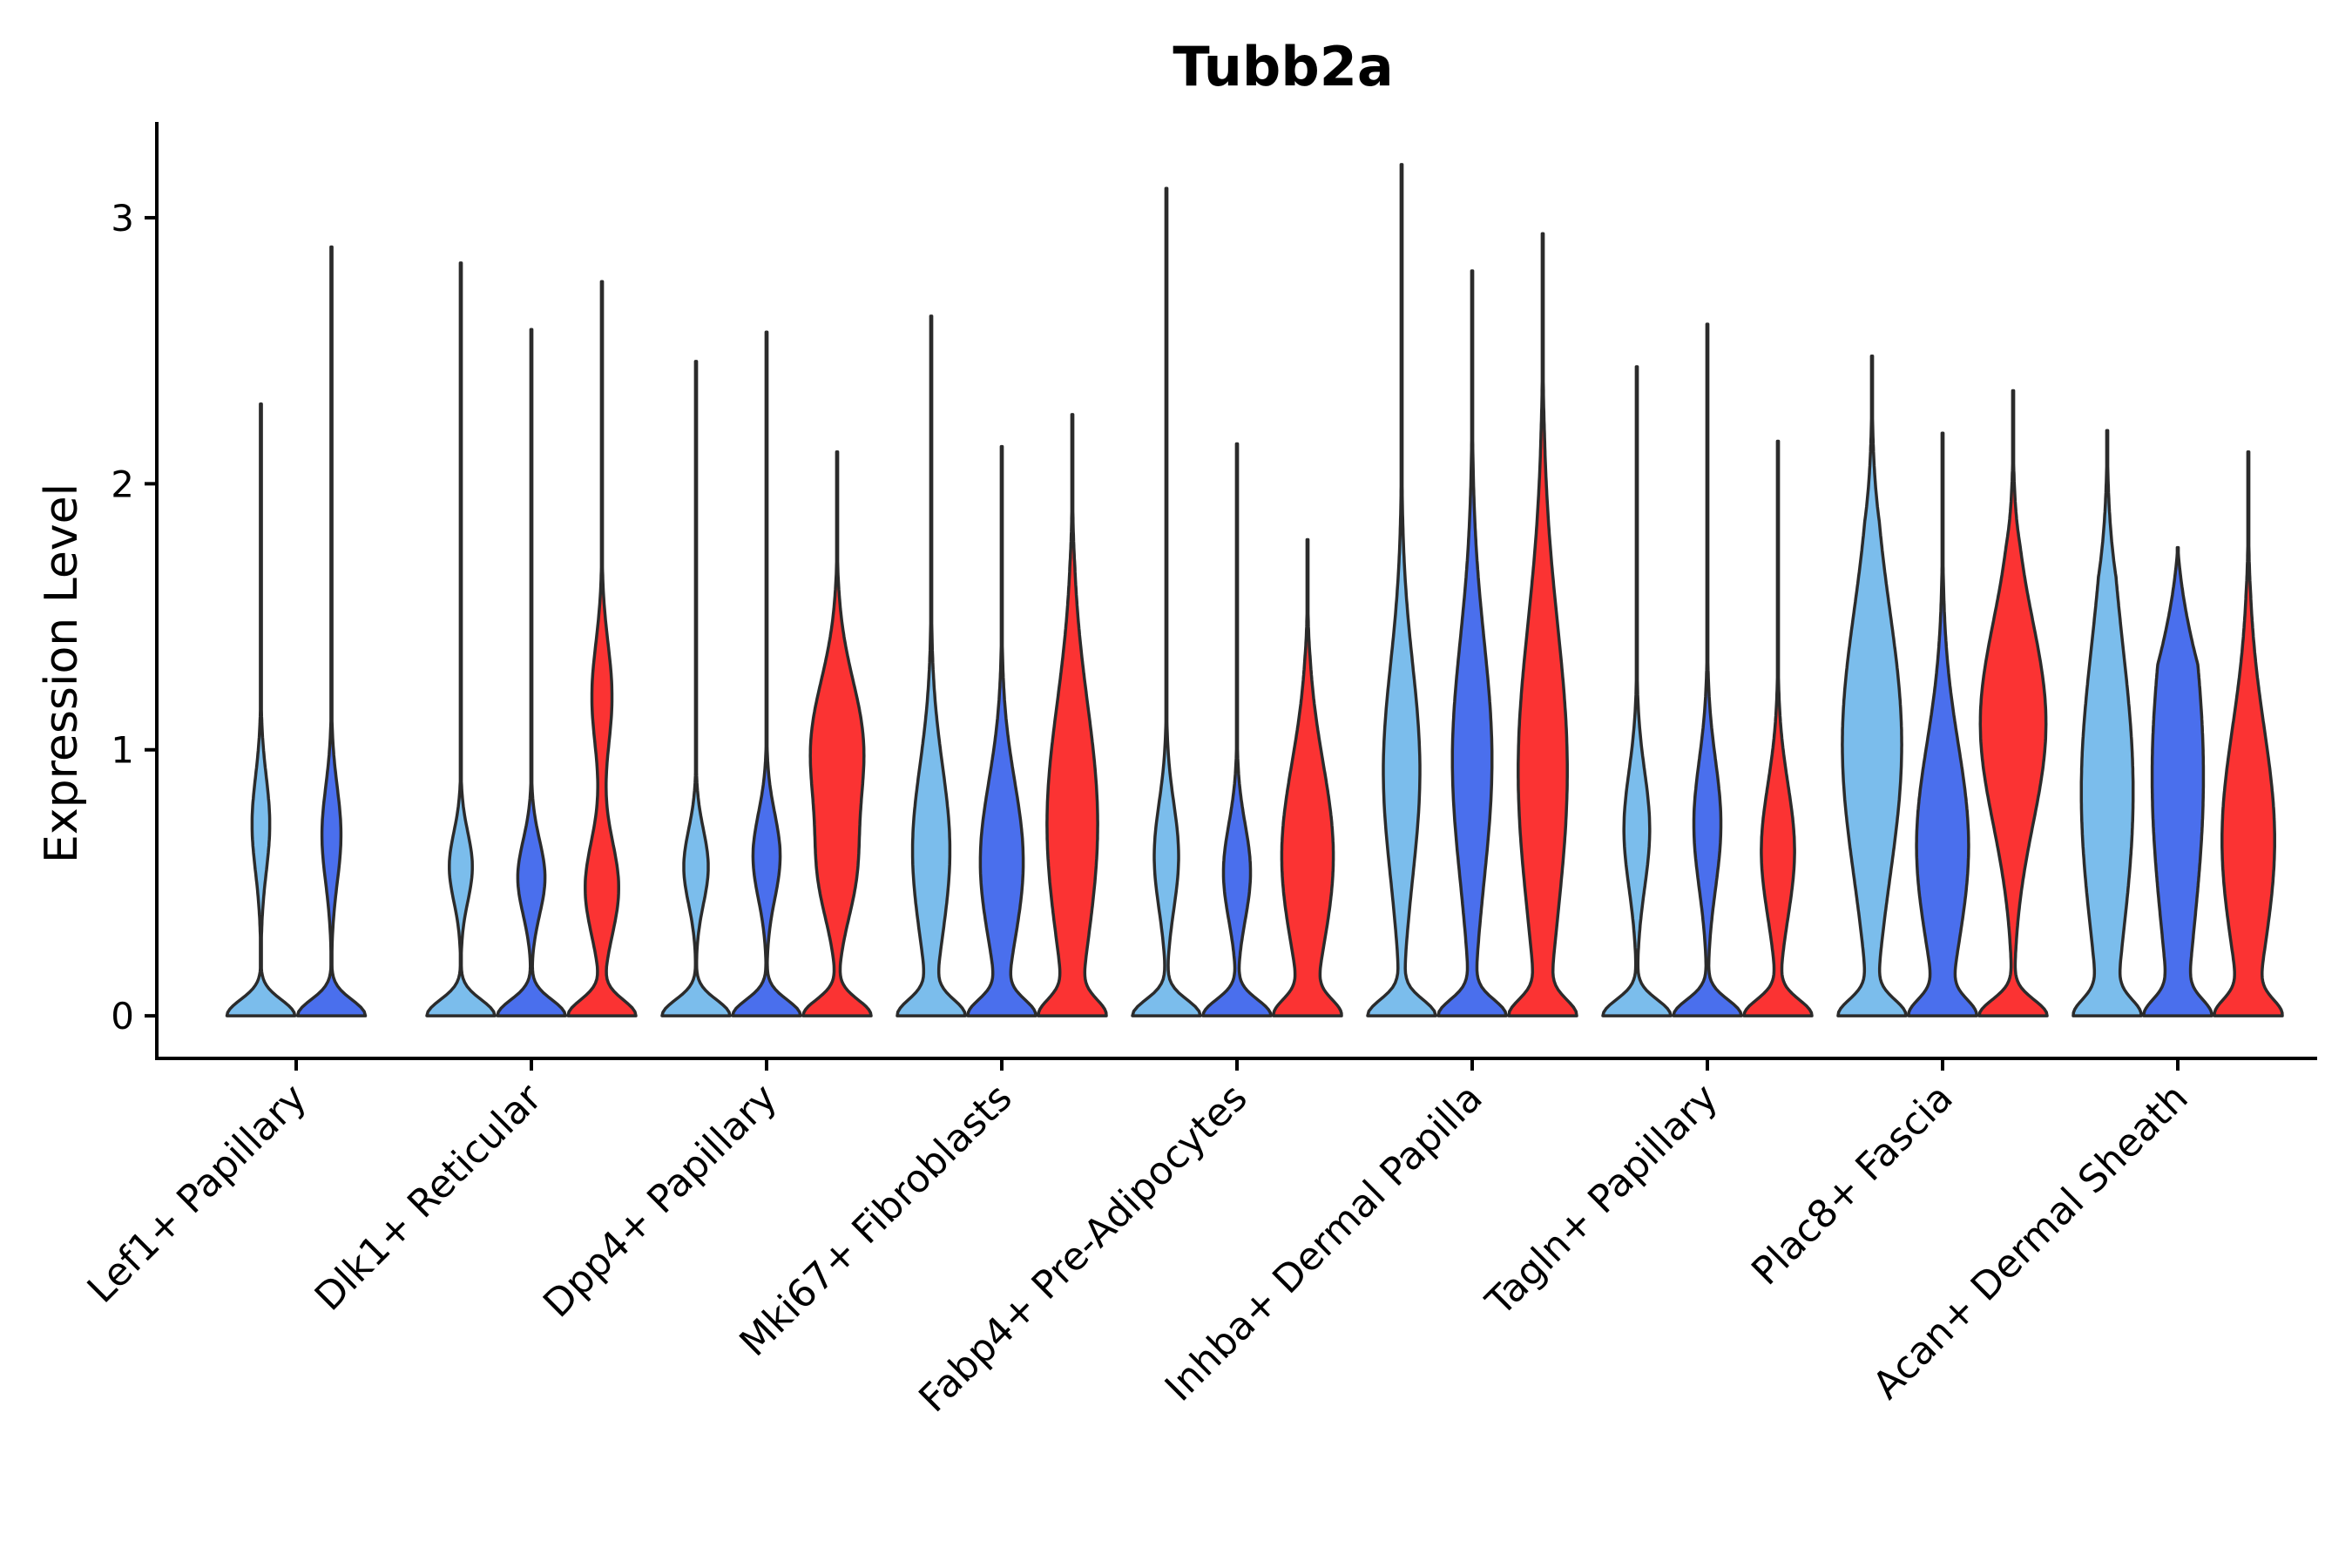  Describe the element at coordinates (122, 751) in the screenshot. I see `y-tick-label: 1` at that location.